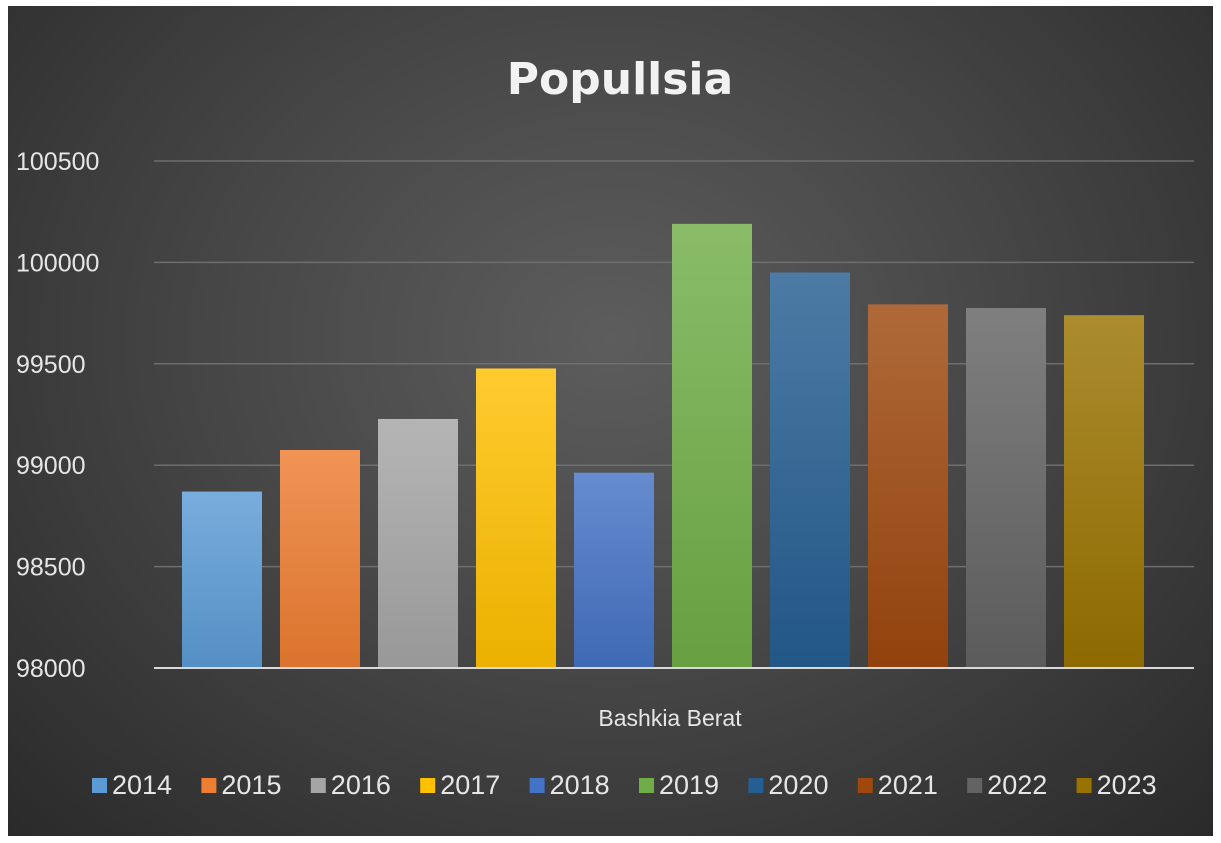  What do you see at coordinates (51, 365) in the screenshot?
I see `y-tick-label: 99500` at bounding box center [51, 365].